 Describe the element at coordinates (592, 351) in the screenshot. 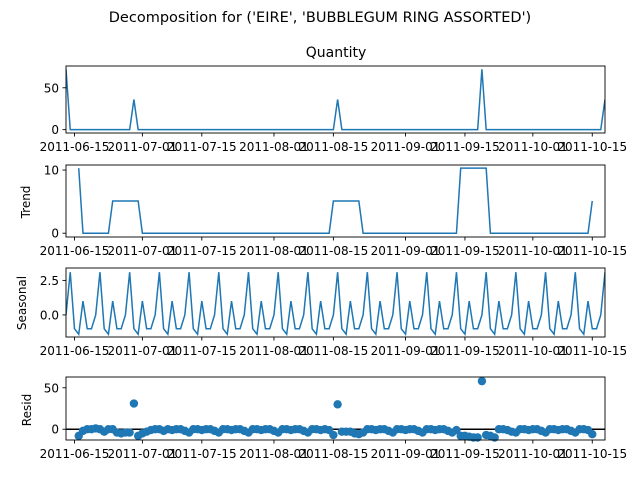

I see `seasonal-xtick-label: 2011-10-15` at that location.